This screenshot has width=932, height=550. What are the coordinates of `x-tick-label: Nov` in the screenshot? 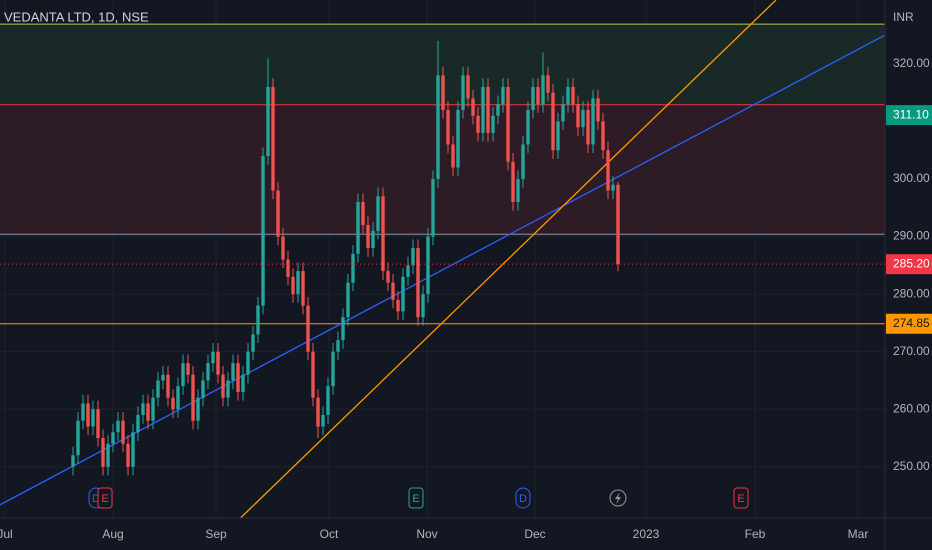 It's located at (426, 534).